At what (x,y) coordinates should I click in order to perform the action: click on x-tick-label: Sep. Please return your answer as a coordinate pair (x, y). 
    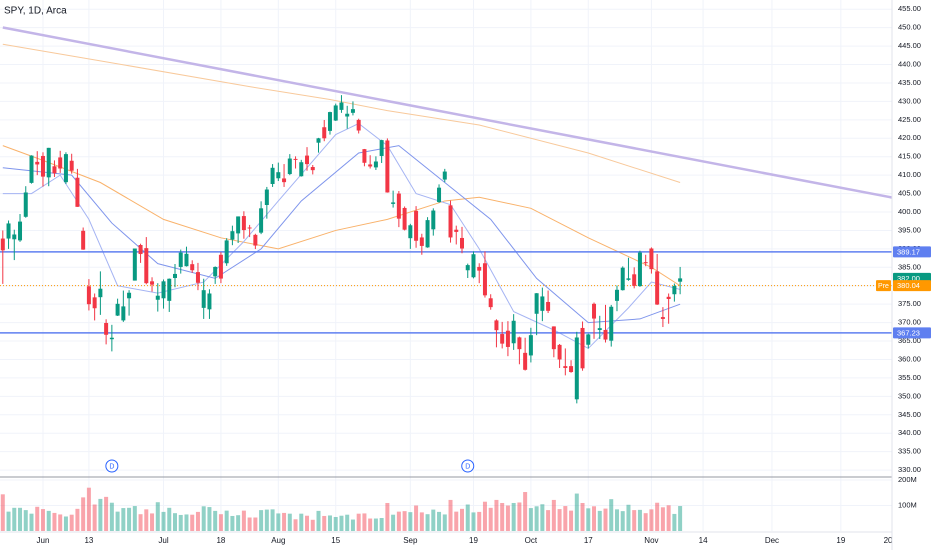
    Looking at the image, I should click on (410, 540).